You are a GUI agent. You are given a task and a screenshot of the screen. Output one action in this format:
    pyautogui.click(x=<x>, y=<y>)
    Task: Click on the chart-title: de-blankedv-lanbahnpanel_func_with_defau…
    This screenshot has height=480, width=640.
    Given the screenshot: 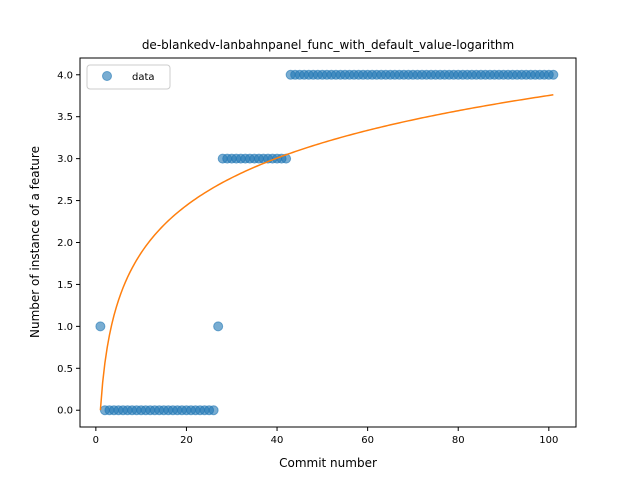 What is the action you would take?
    pyautogui.click(x=328, y=45)
    